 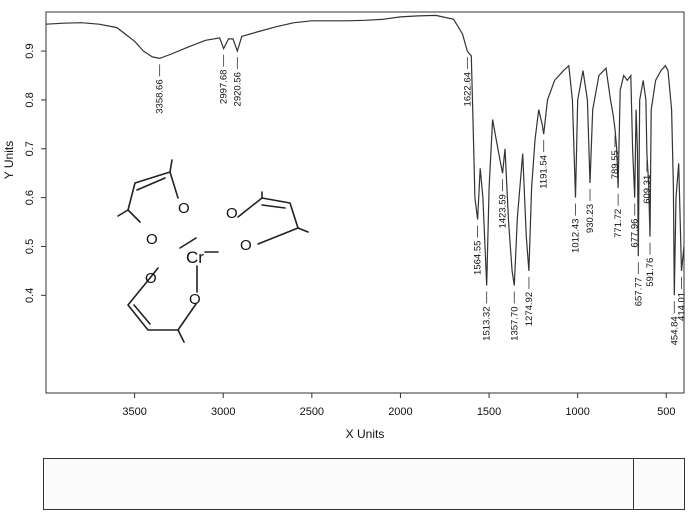 What do you see at coordinates (633, 484) in the screenshot?
I see `overview-divider` at bounding box center [633, 484].